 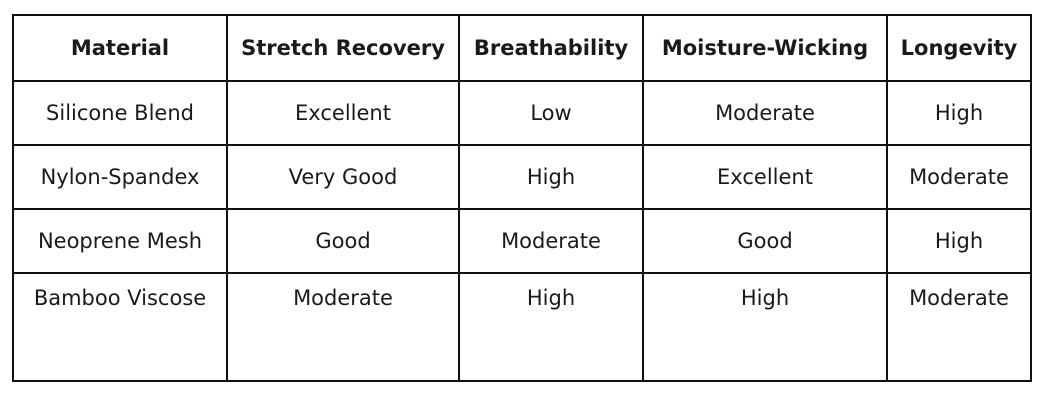 I want to click on table-cell-material: Bamboo Viscose, so click(x=120, y=327).